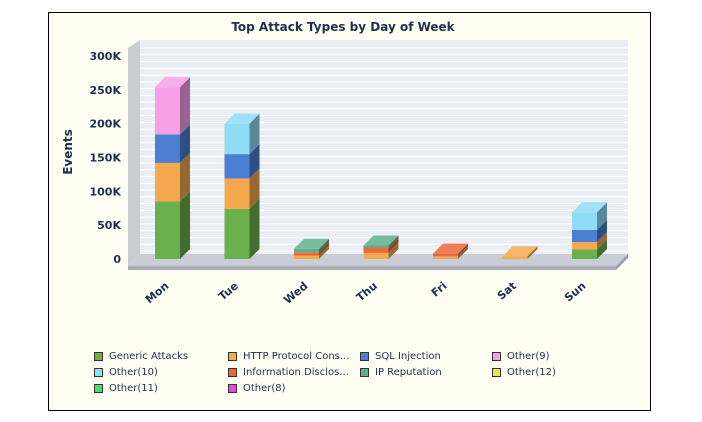 Image resolution: width=702 pixels, height=422 pixels. I want to click on bar-stack-tue, so click(242, 186).